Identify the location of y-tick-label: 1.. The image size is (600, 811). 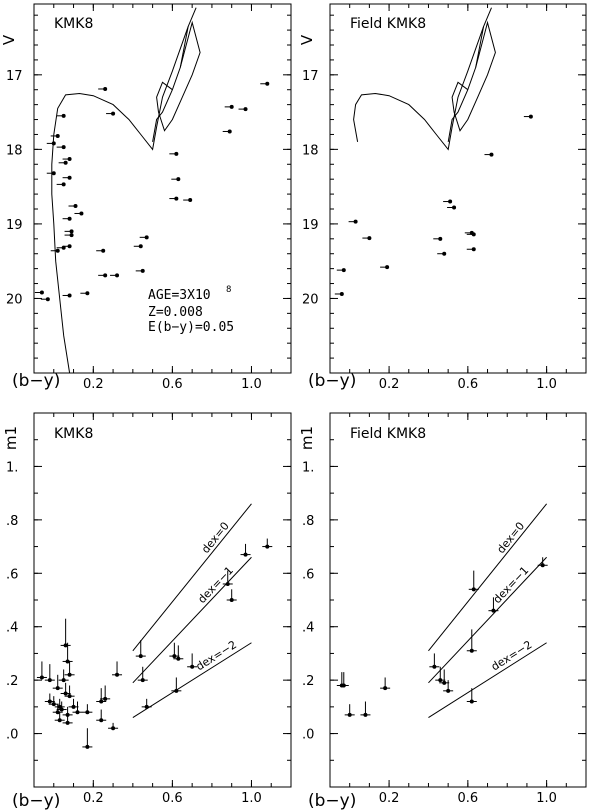
(12, 467).